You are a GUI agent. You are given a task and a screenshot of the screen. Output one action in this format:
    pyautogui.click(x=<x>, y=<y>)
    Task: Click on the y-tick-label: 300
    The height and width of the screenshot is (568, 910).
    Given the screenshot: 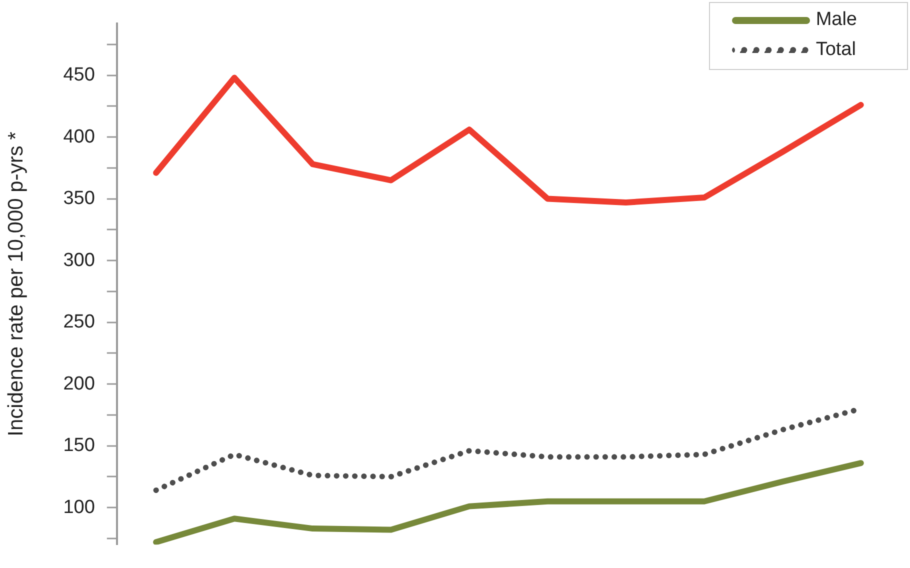 What is the action you would take?
    pyautogui.click(x=79, y=260)
    